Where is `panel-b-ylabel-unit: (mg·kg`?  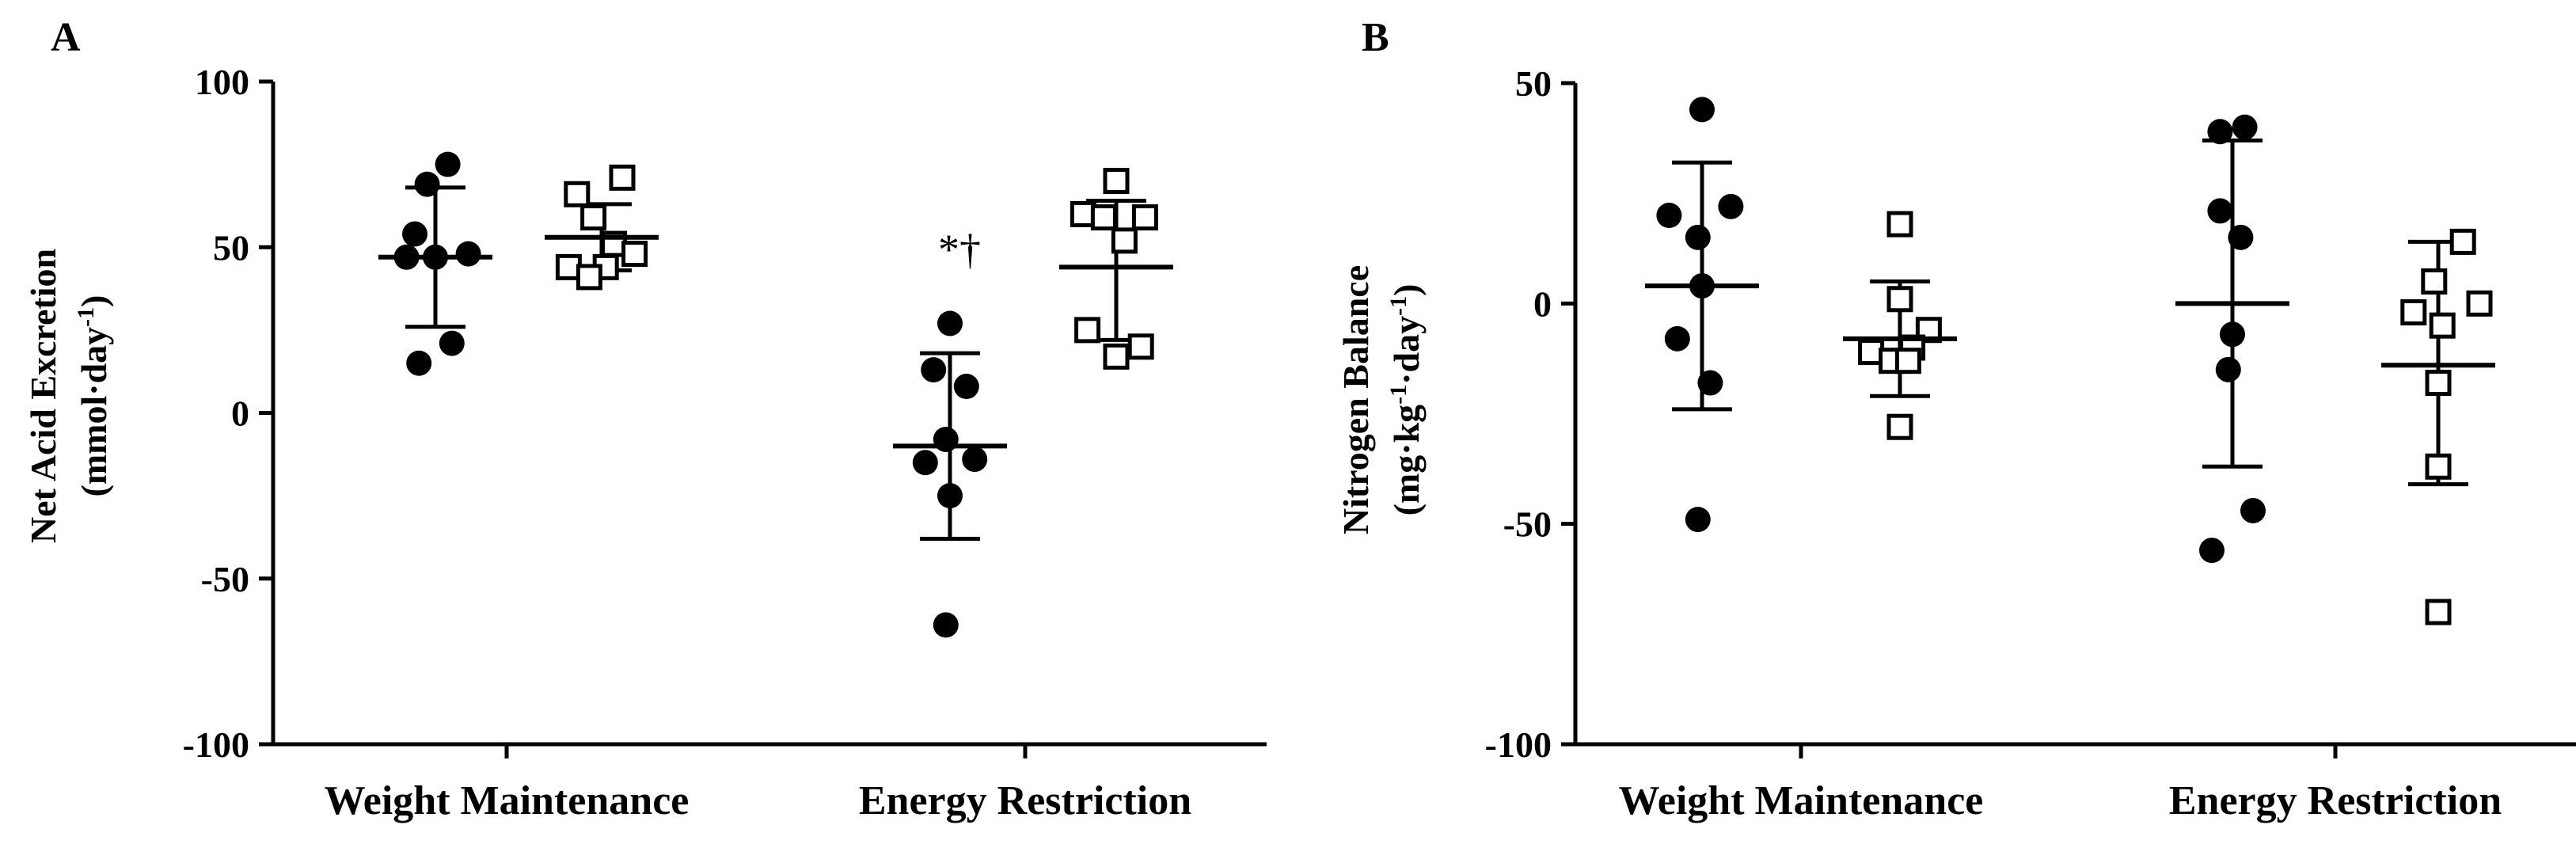 panel-b-ylabel-unit: (mg·kg is located at coordinates (1407, 461).